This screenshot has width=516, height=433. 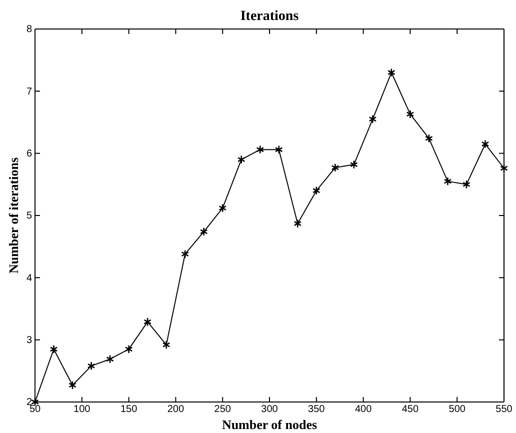 What do you see at coordinates (29, 30) in the screenshot?
I see `y-tick-label: 8` at bounding box center [29, 30].